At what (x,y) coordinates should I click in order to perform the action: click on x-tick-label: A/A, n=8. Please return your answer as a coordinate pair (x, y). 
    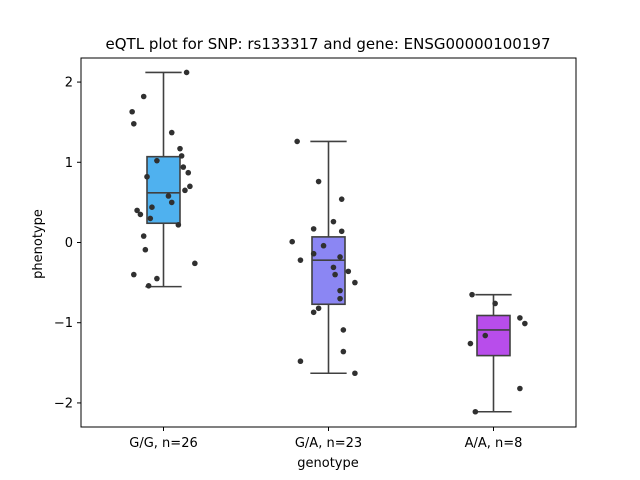
    Looking at the image, I should click on (494, 443).